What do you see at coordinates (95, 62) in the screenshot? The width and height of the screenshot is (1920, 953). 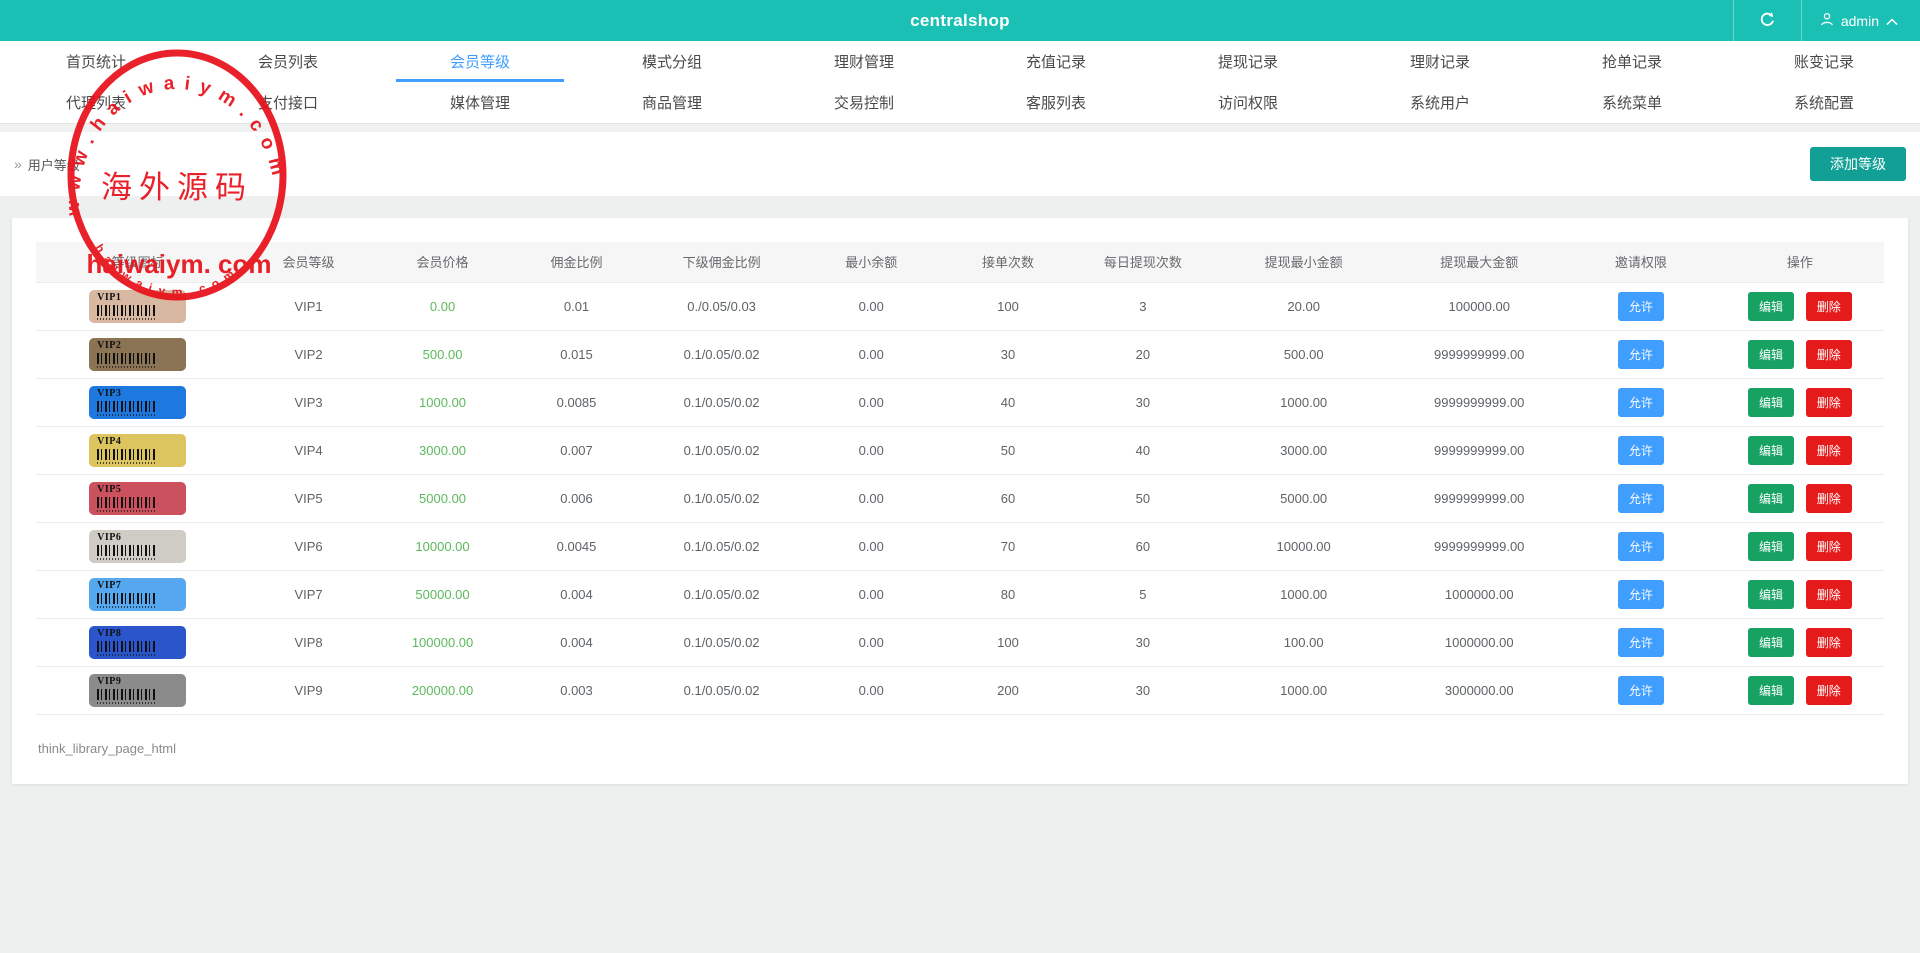 I see `nav-tab-1: 首页统计` at bounding box center [95, 62].